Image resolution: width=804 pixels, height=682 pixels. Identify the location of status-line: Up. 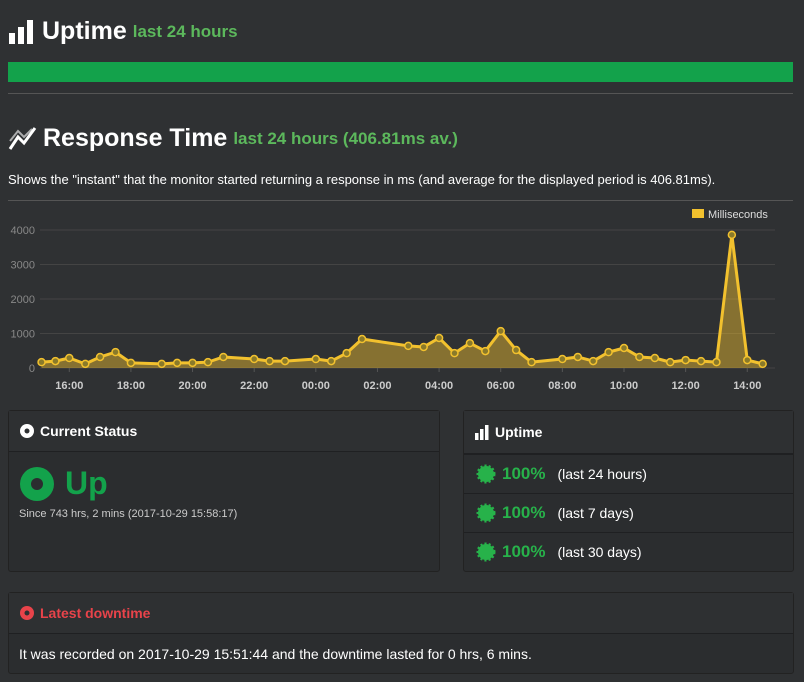
(229, 483).